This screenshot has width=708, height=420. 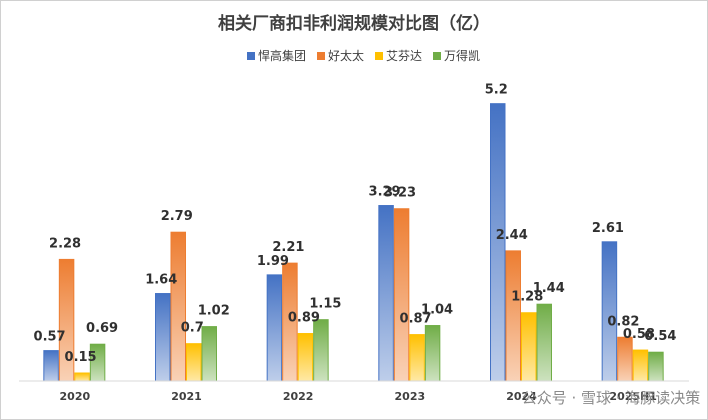 What do you see at coordinates (192, 328) in the screenshot?
I see `data-label-2021-2: 0.7` at bounding box center [192, 328].